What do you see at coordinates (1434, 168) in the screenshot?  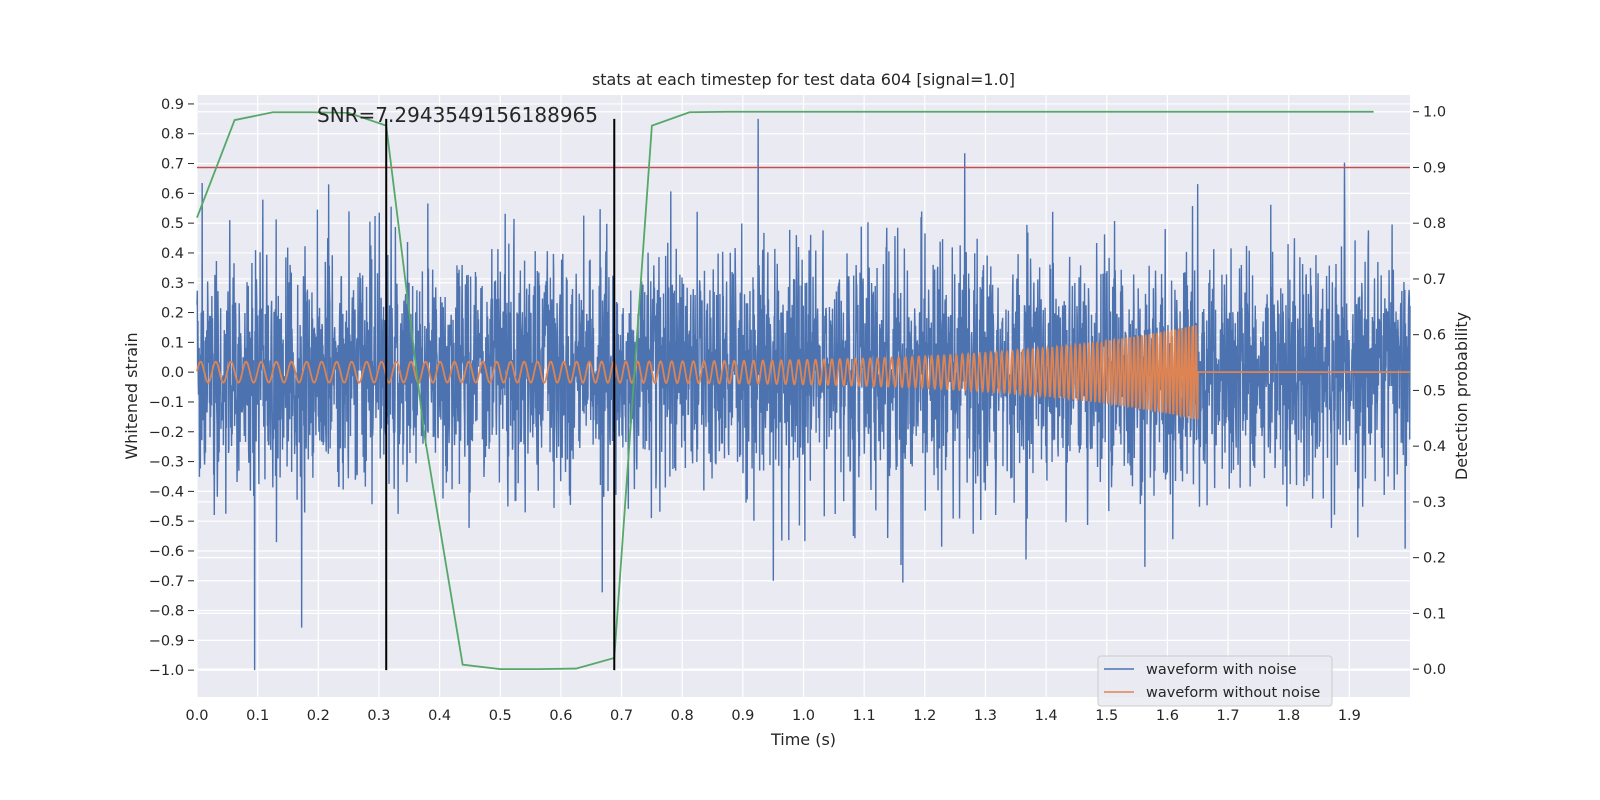 I see `y-right-tick-label: 0.9` at bounding box center [1434, 168].